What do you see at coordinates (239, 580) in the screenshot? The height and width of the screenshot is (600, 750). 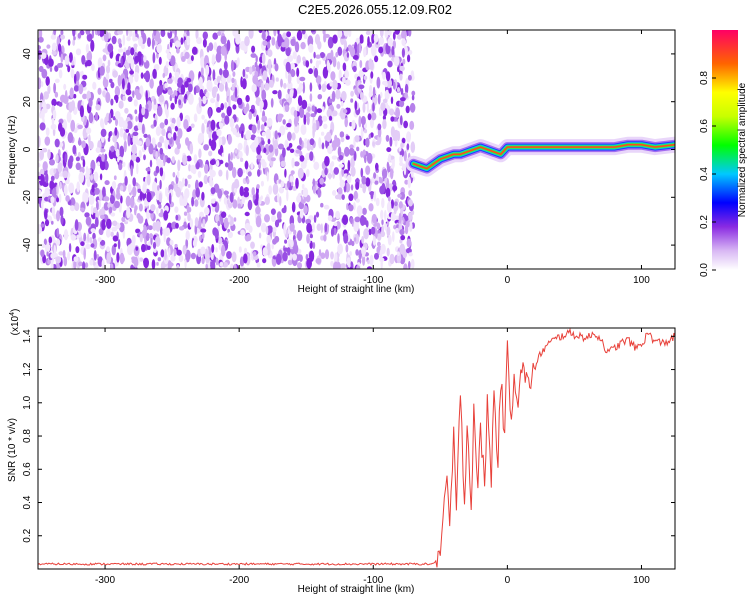 I see `bottom-x-tick-label: -200` at bounding box center [239, 580].